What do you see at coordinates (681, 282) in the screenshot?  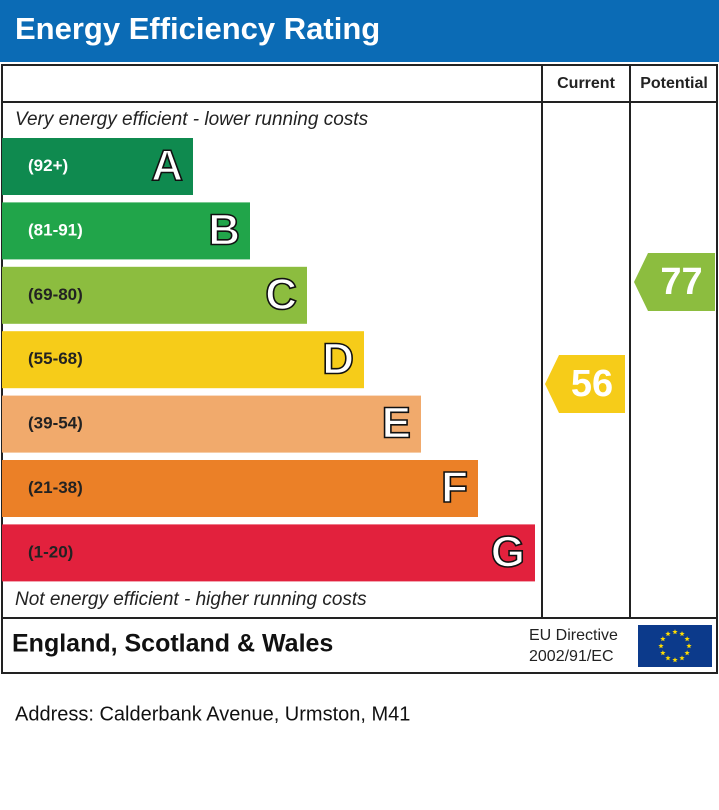 I see `rating-value: 77` at bounding box center [681, 282].